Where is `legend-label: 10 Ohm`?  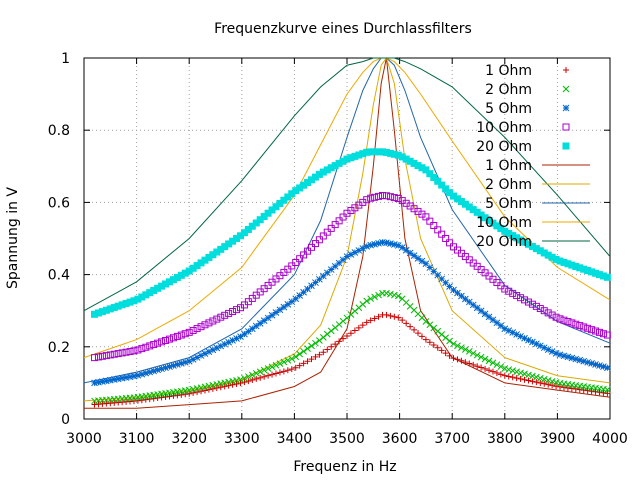
legend-label: 10 Ohm is located at coordinates (504, 223).